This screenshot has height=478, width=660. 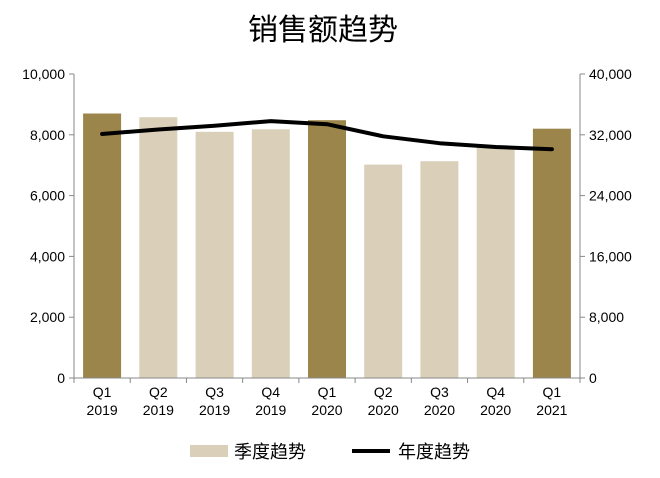 What do you see at coordinates (610, 256) in the screenshot?
I see `y-right-tick-label: 16,000` at bounding box center [610, 256].